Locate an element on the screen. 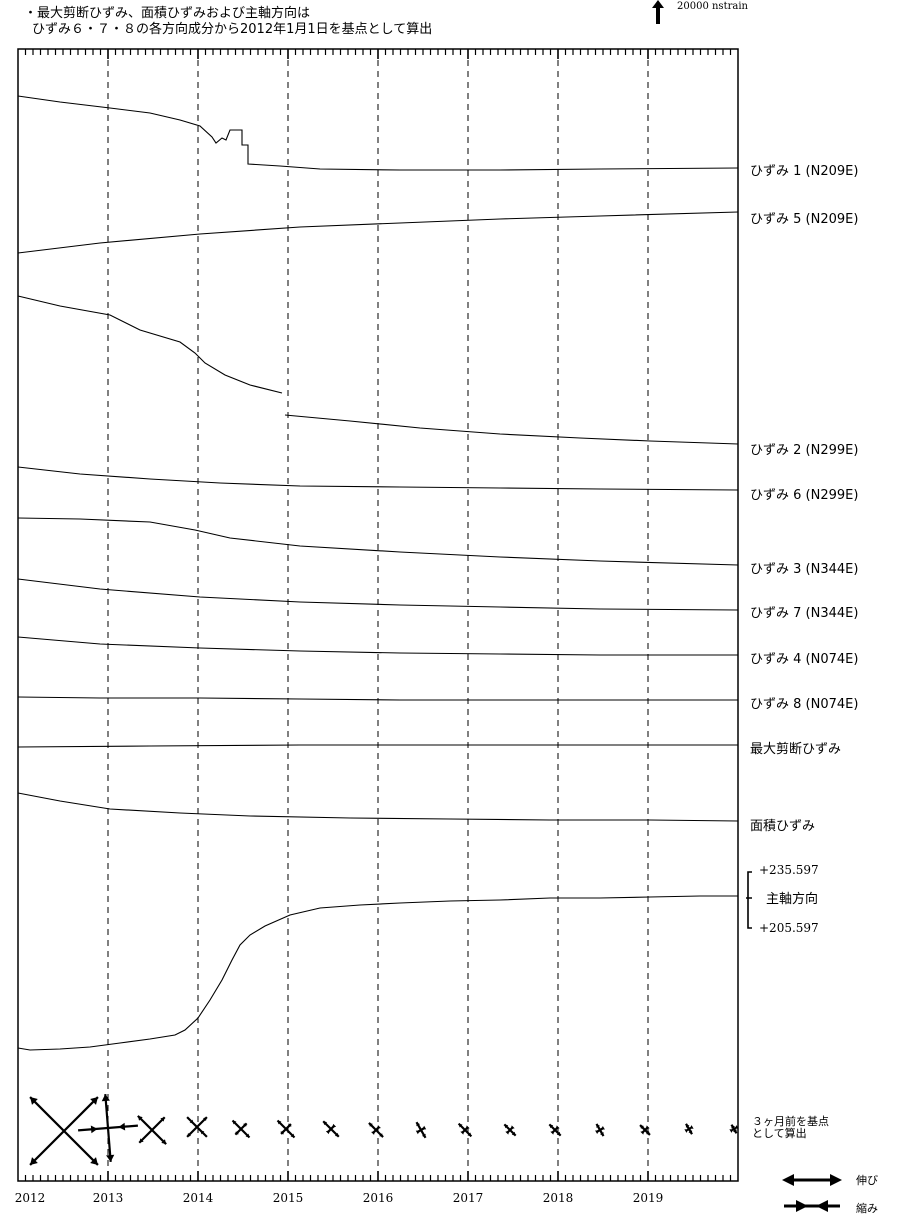 This screenshot has height=1215, width=897. series-label: 最大剪断ひずみ is located at coordinates (795, 749).